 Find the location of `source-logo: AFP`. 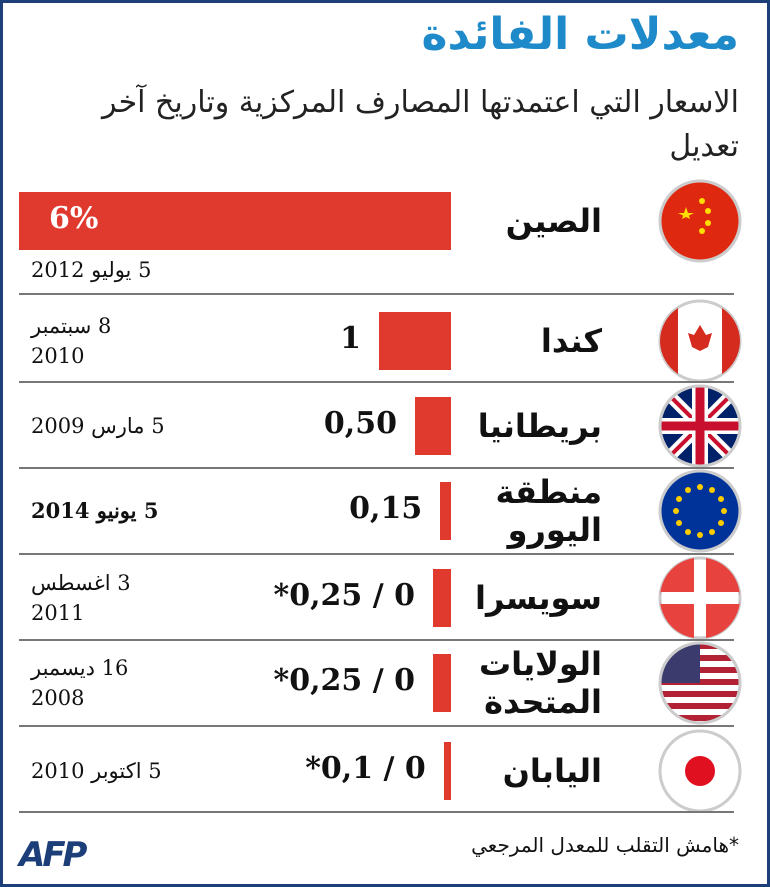

source-logo: AFP is located at coordinates (53, 855).